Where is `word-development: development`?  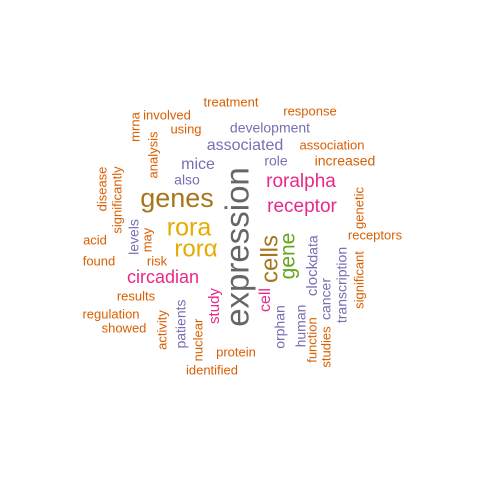 word-development: development is located at coordinates (270, 128).